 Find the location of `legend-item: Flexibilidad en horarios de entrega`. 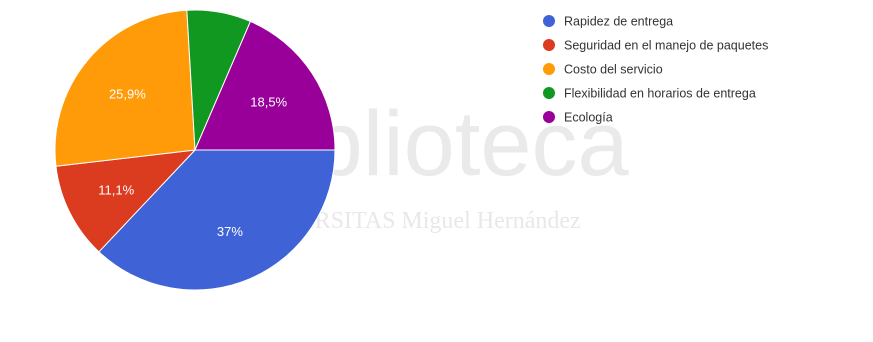

legend-item: Flexibilidad en horarios de entrega is located at coordinates (649, 94).